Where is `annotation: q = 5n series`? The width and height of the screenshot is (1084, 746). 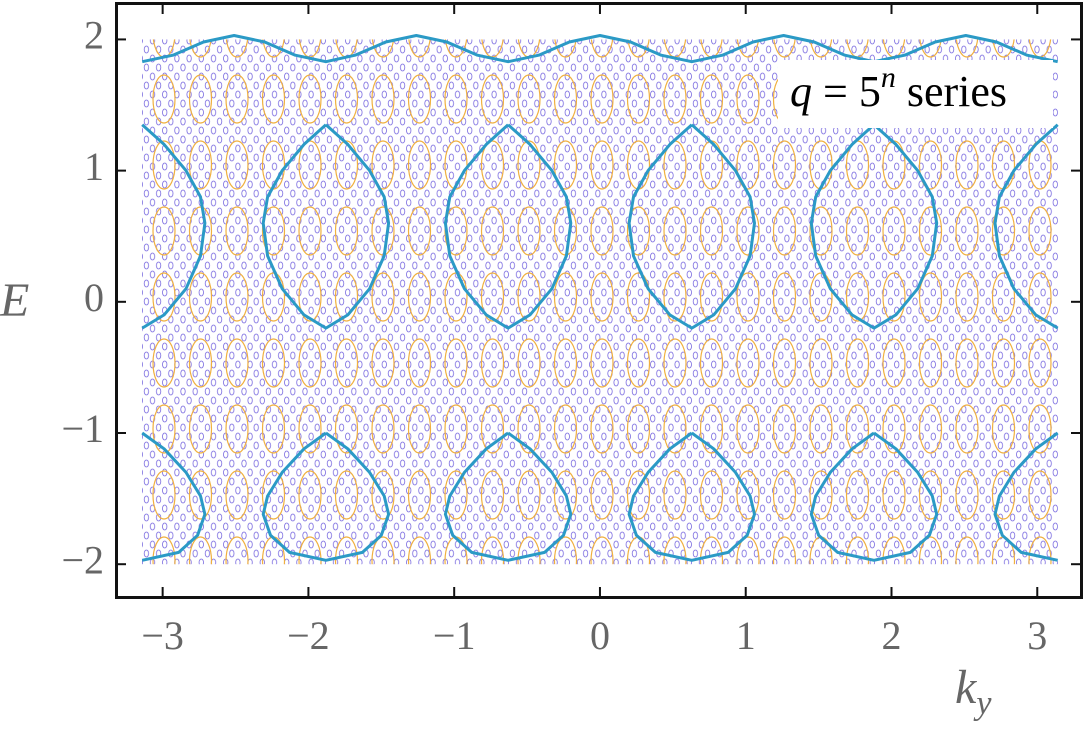 annotation: q = 5n series is located at coordinates (898, 88).